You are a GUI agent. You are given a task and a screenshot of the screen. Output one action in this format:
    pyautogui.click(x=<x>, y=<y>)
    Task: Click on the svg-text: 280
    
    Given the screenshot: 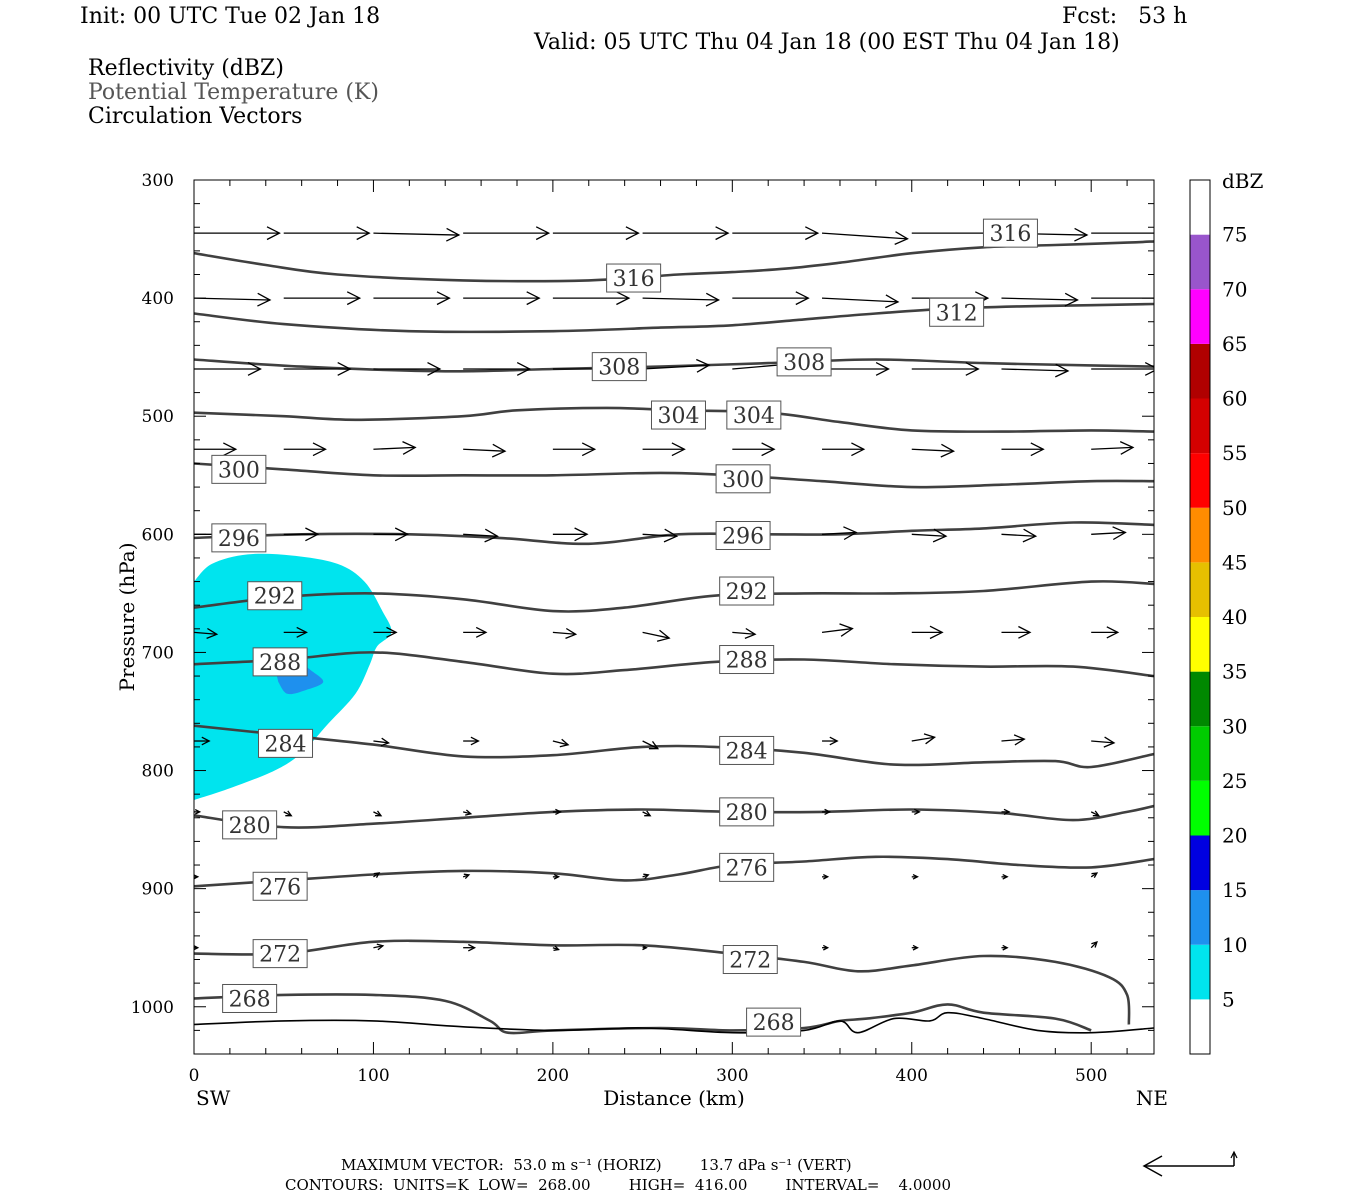 What is the action you would take?
    pyautogui.click(x=747, y=813)
    